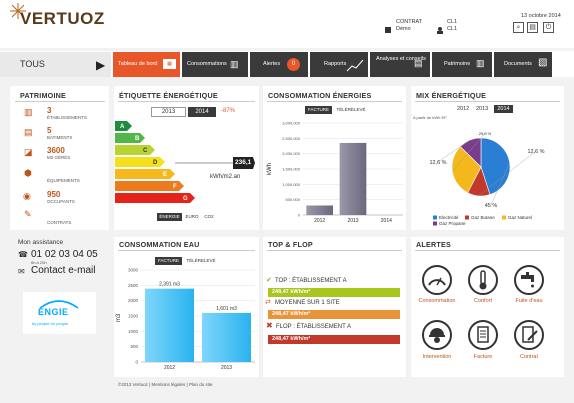  I want to click on patrimoine-value-2: 5, so click(49, 130).